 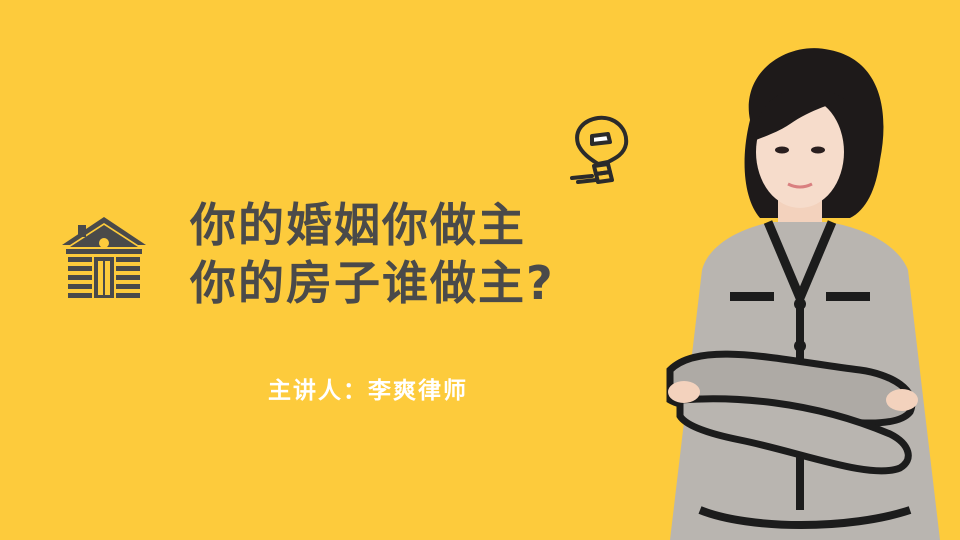 I want to click on house-icon, so click(x=104, y=257).